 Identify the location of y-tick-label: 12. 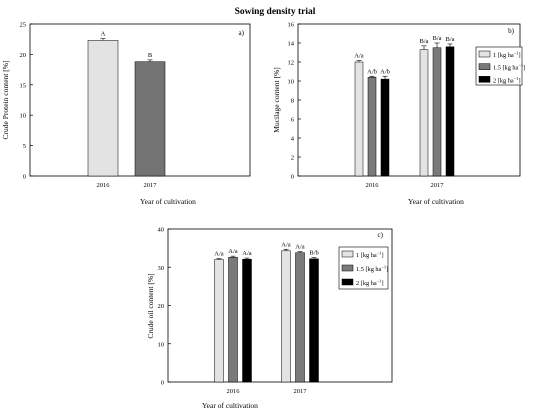
(291, 63).